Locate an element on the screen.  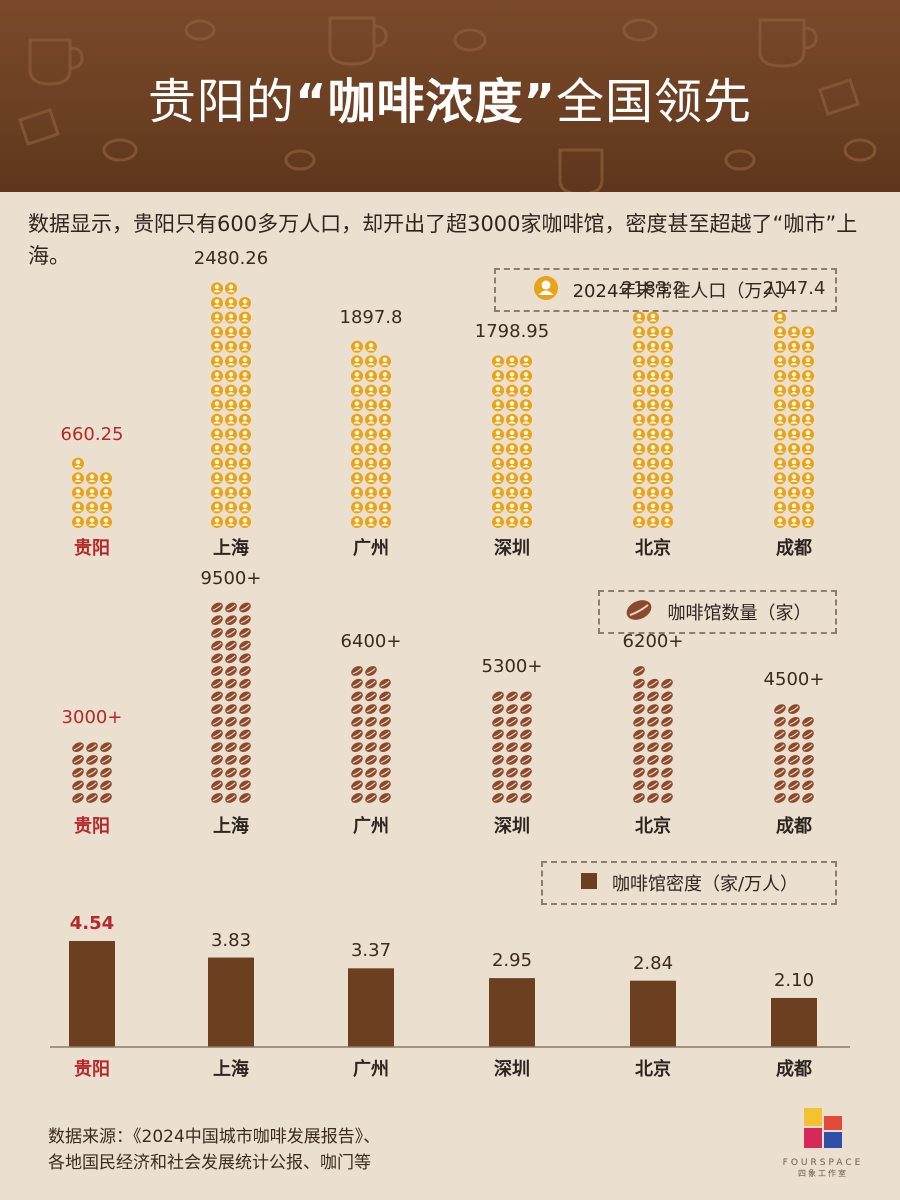
density-chart is located at coordinates (443, 994).